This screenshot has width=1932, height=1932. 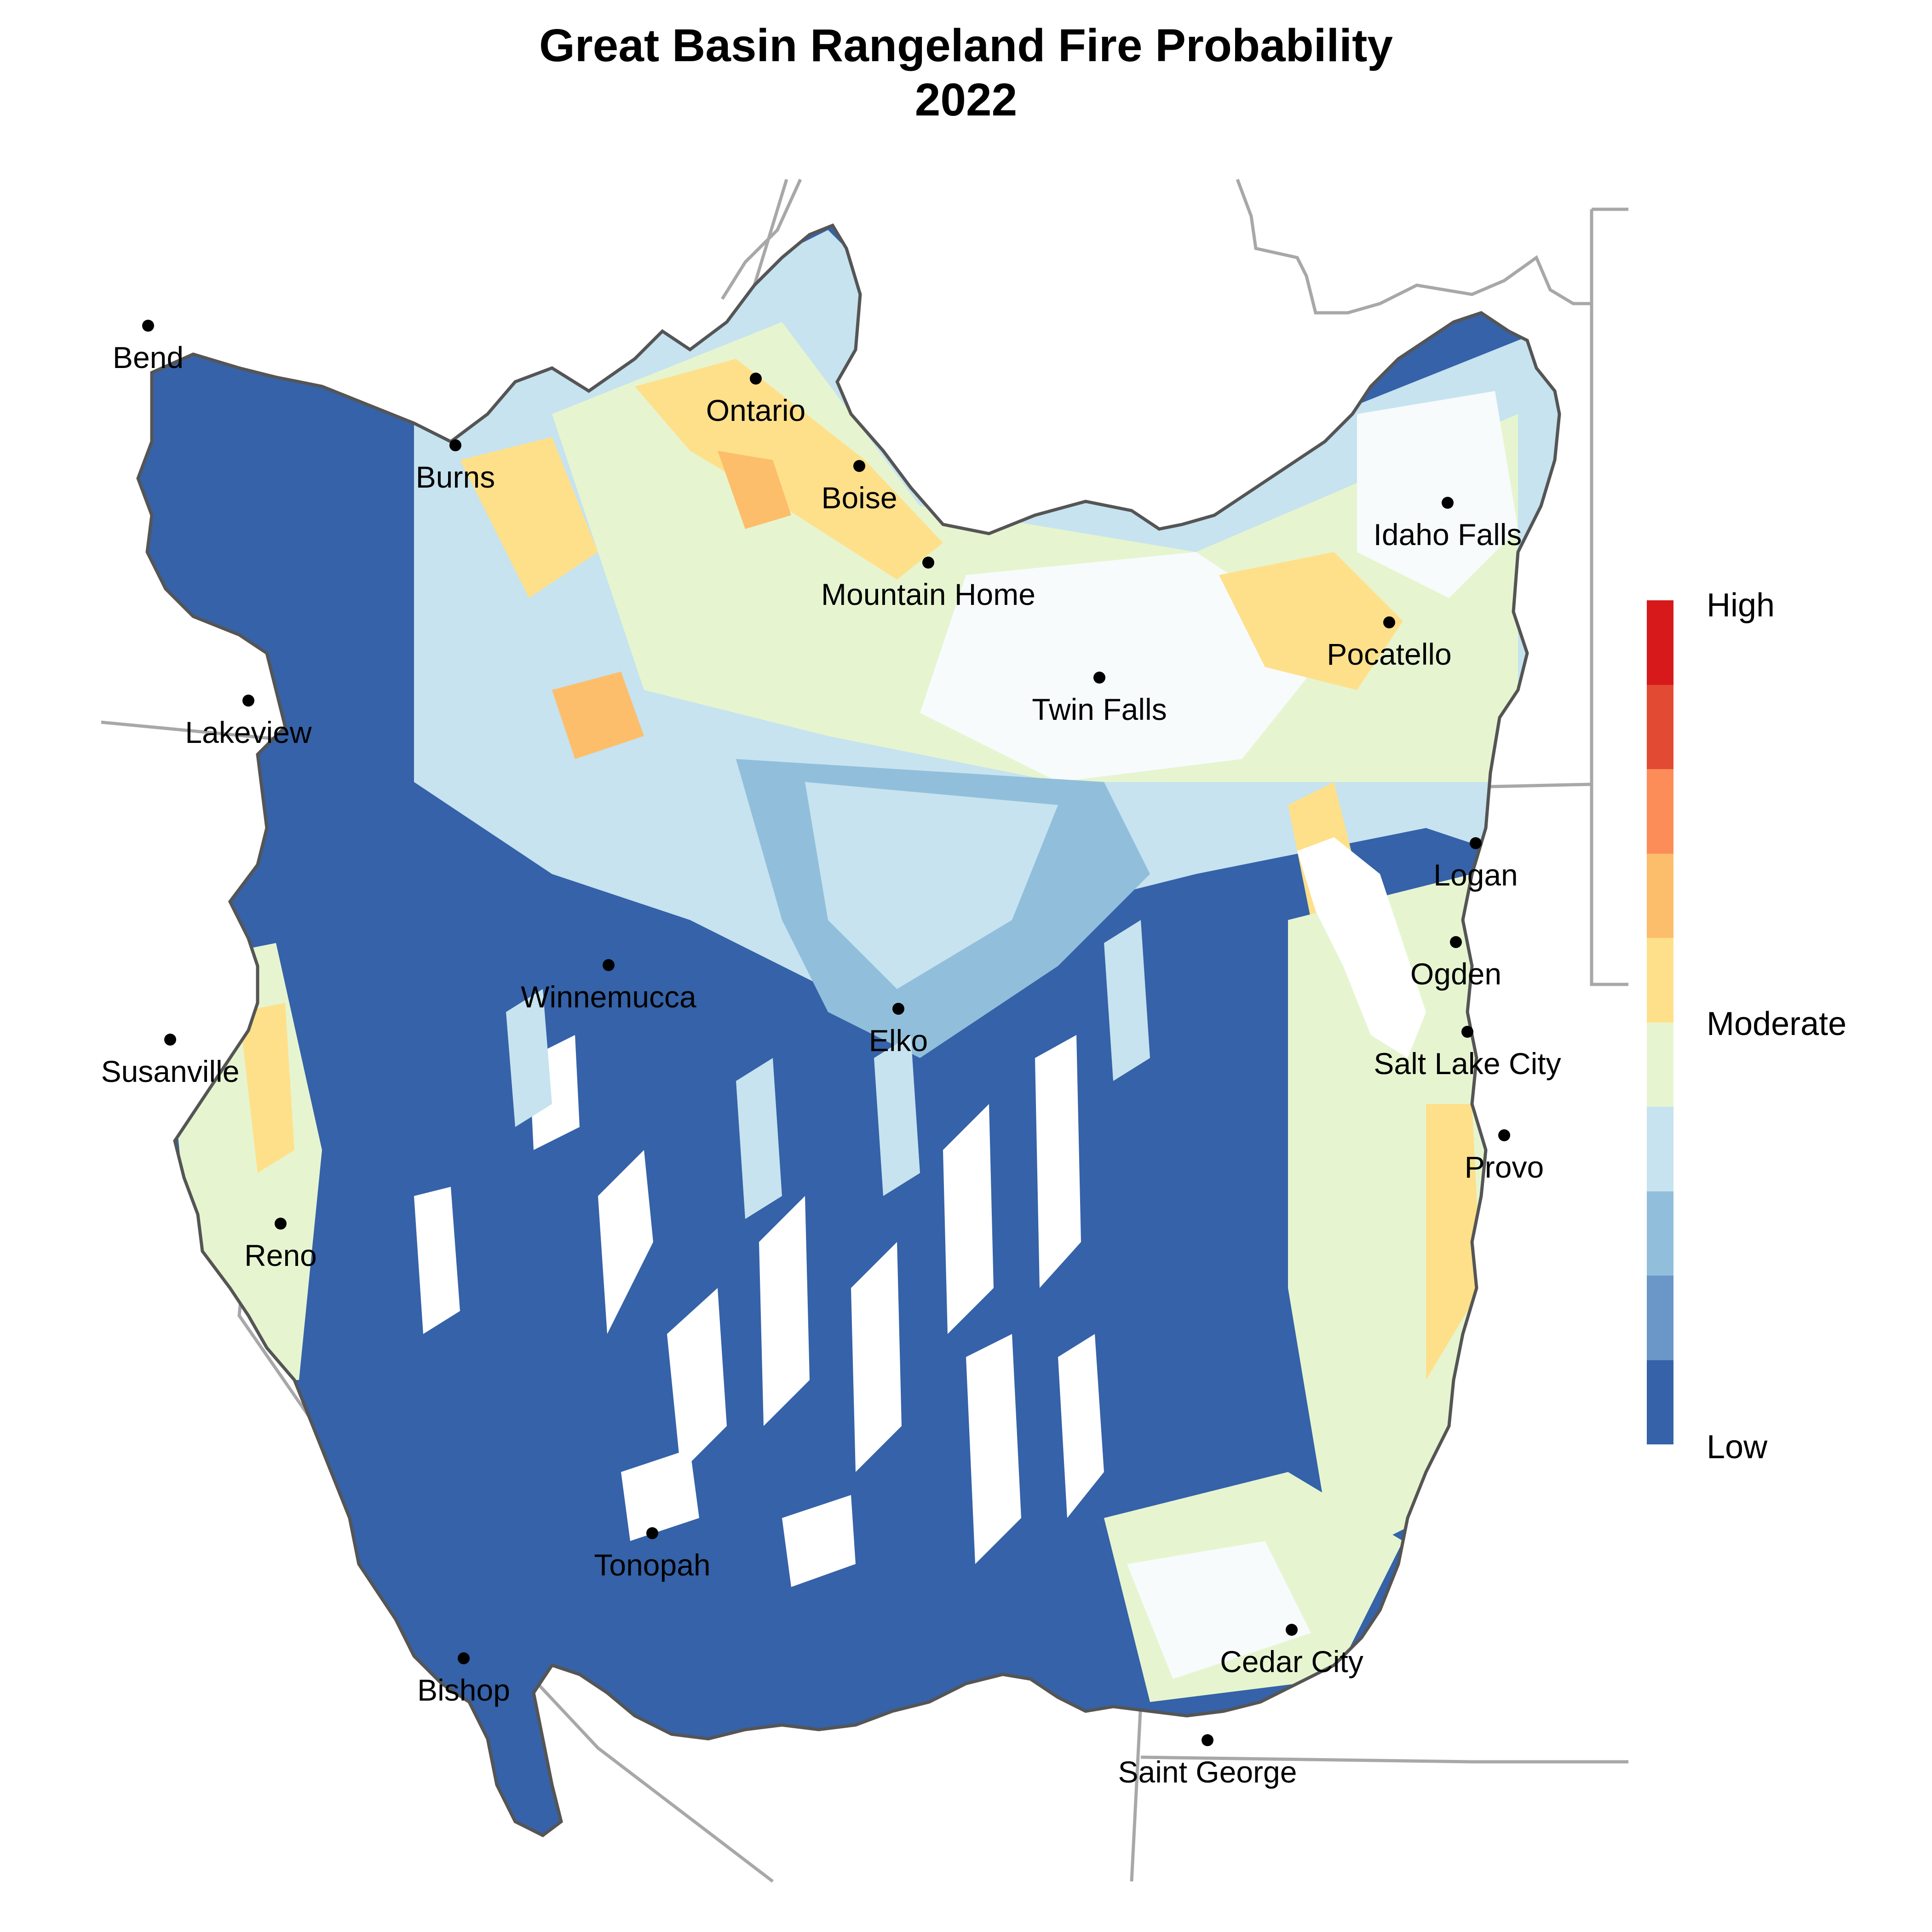 What do you see at coordinates (1099, 678) in the screenshot?
I see `city-dot-twin-falls` at bounding box center [1099, 678].